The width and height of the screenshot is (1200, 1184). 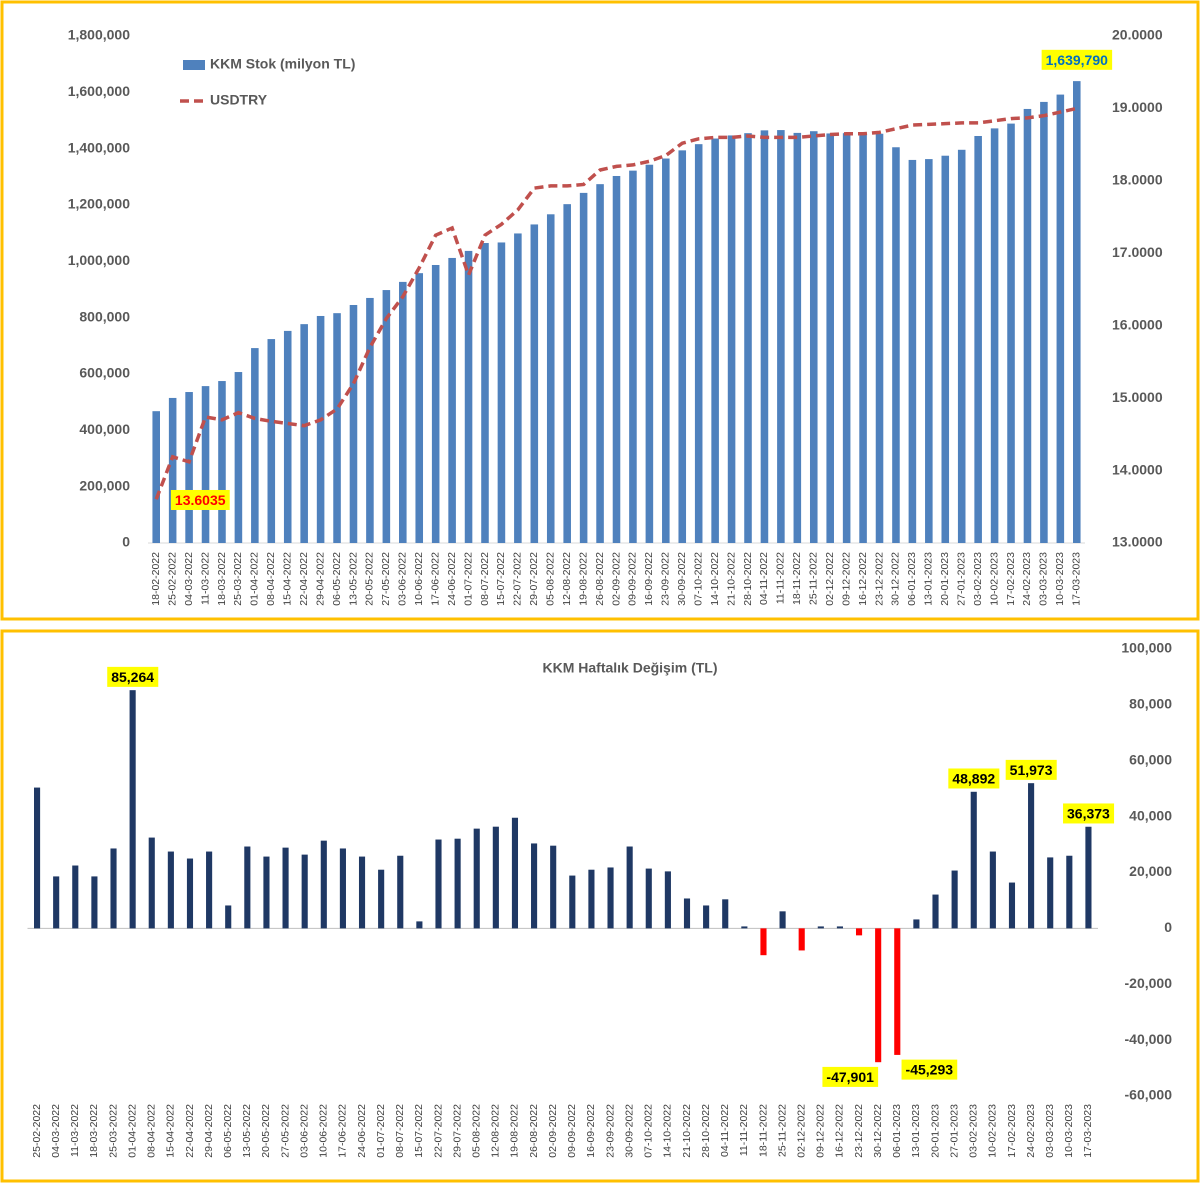 What do you see at coordinates (1137, 252) in the screenshot?
I see `y2-tick-label: 17.0000` at bounding box center [1137, 252].